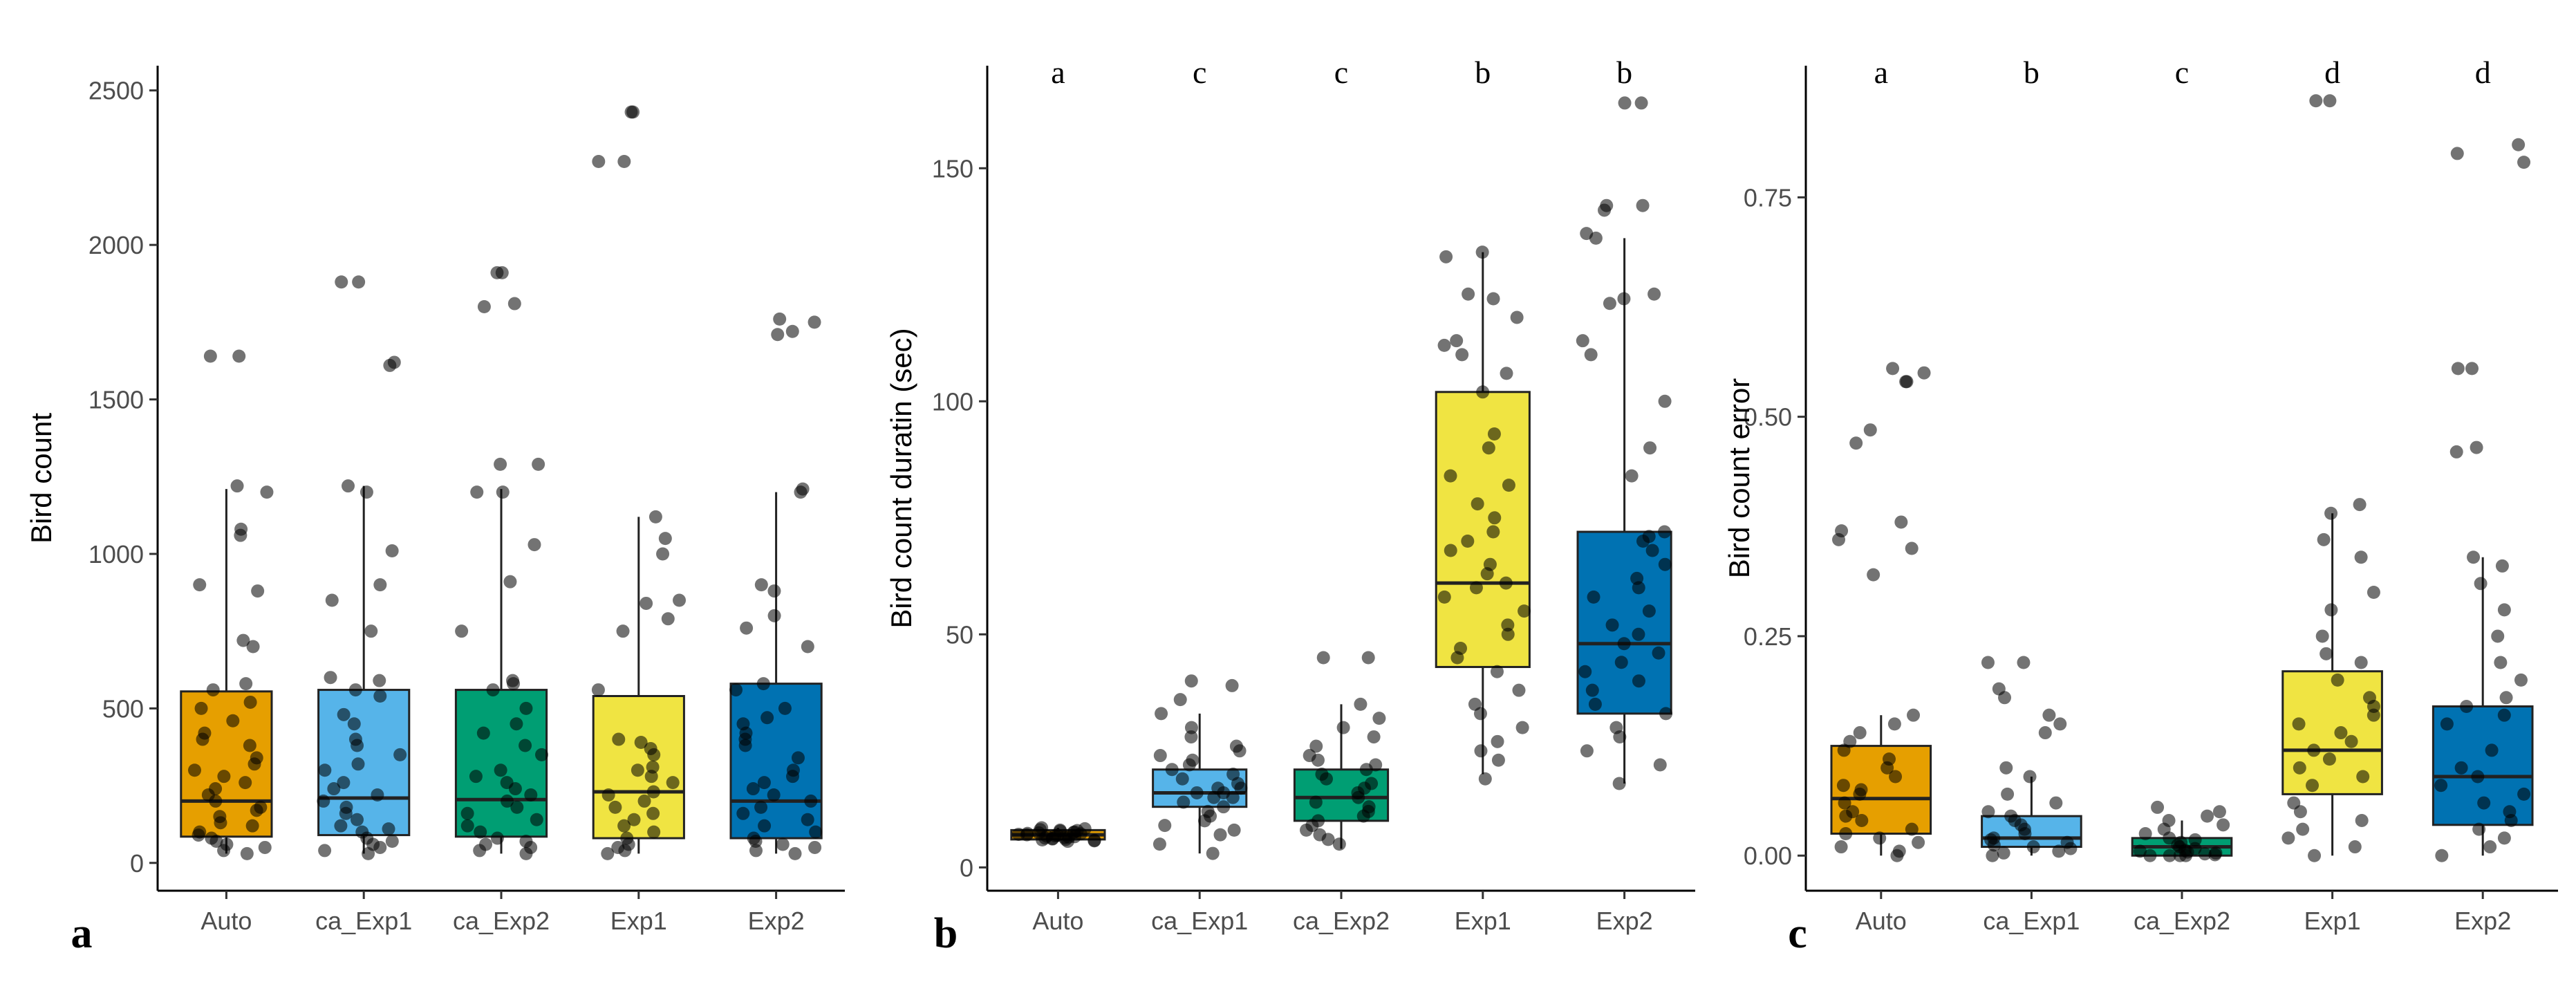  I want to click on panel-letter: a, so click(82, 933).